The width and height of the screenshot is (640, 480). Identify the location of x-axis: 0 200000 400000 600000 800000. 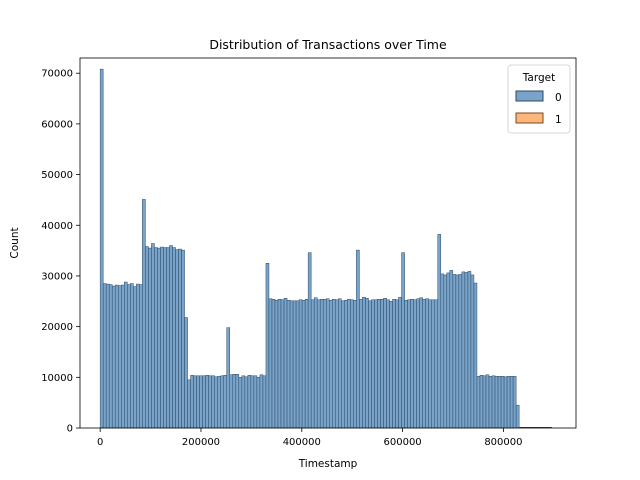
(310, 438).